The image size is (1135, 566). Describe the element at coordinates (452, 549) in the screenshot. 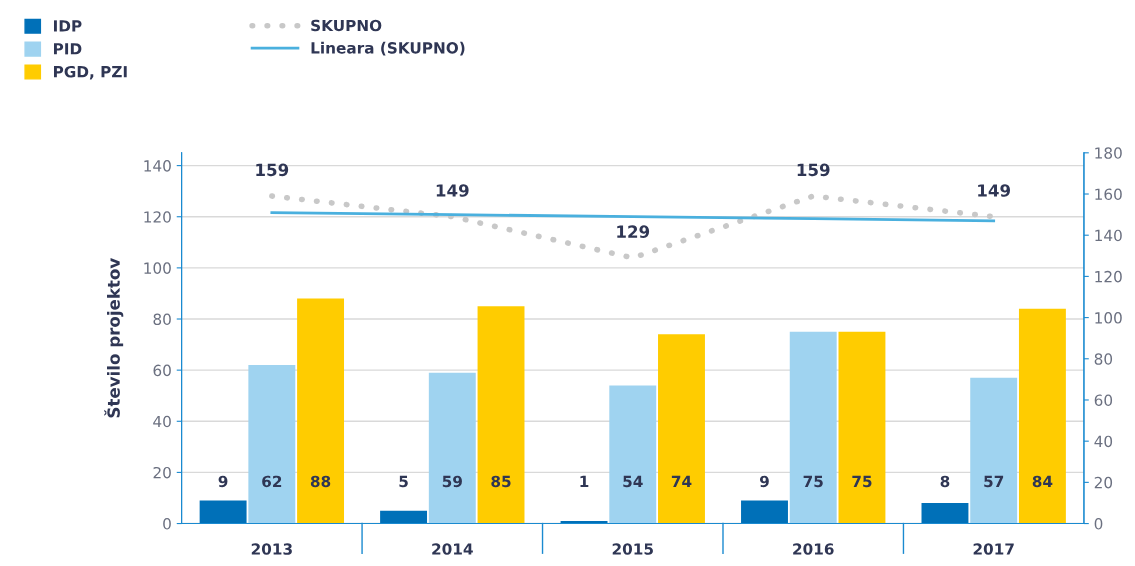

I see `x-tick-label: 2014` at that location.